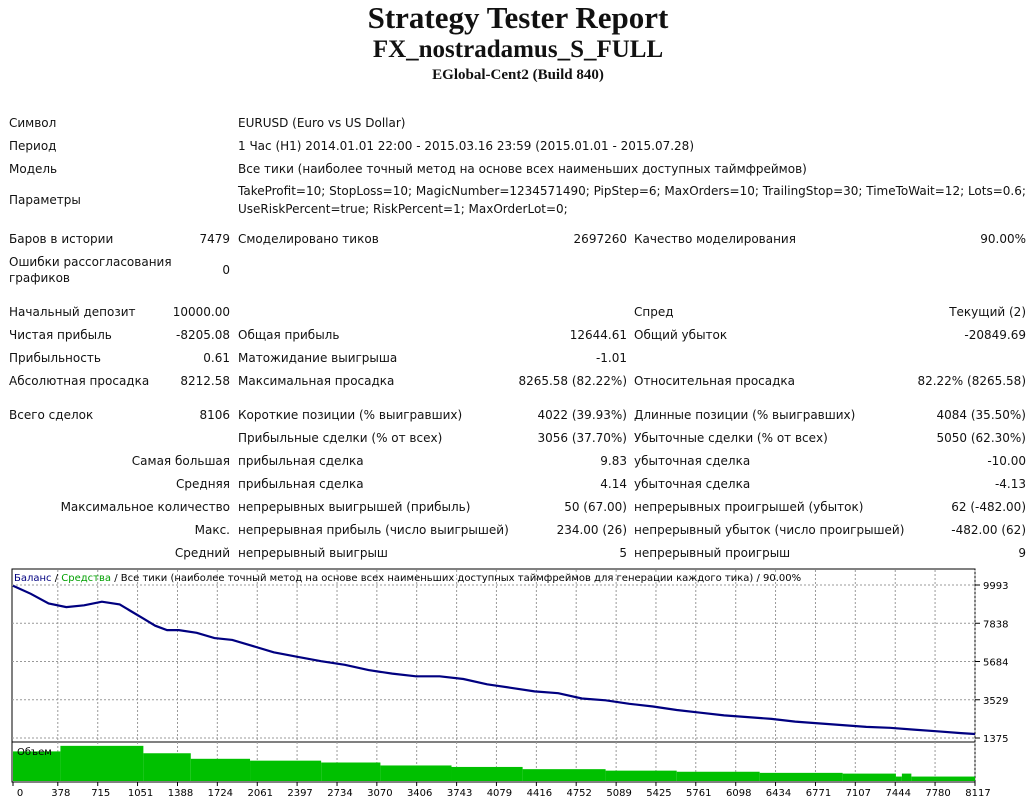 The image size is (1036, 802). I want to click on max-cons-profit-value: 234.00 (26), so click(591, 530).